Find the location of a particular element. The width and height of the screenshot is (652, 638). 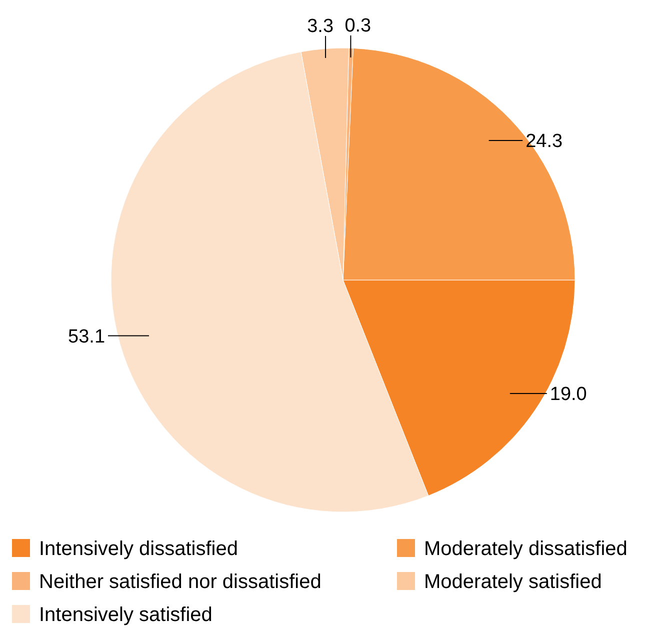

legend-label: Intensively dissatisfied is located at coordinates (138, 549).